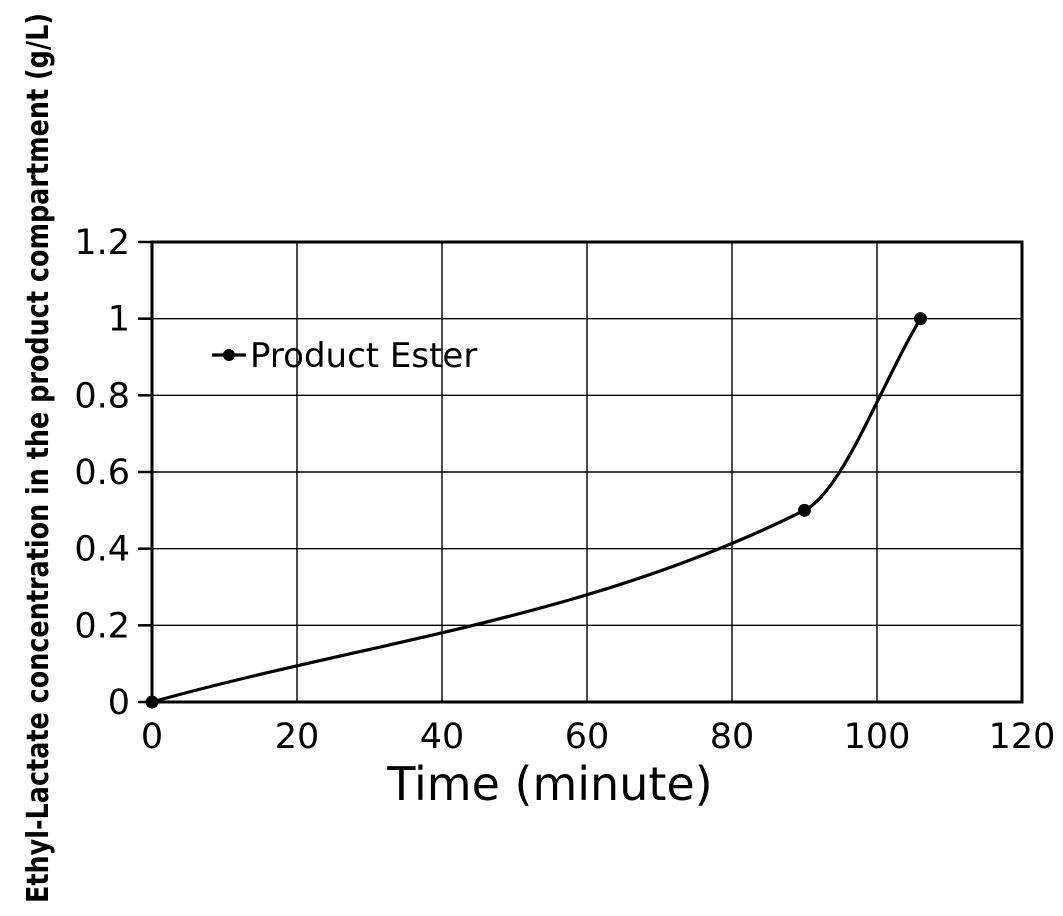 The width and height of the screenshot is (1063, 916). I want to click on x-tick-label: 120, so click(1022, 737).